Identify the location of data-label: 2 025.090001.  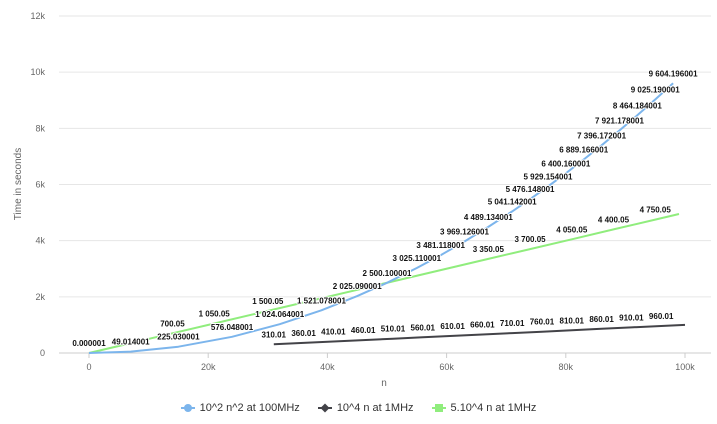
(357, 286).